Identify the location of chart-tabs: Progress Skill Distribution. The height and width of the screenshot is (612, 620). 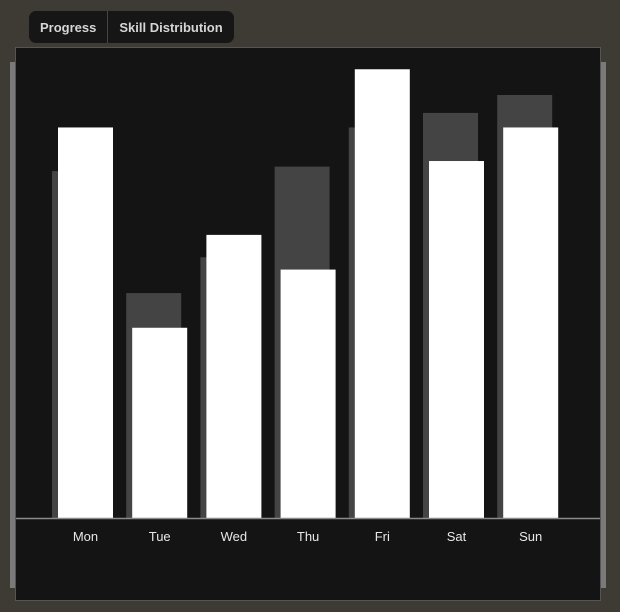
(131, 27).